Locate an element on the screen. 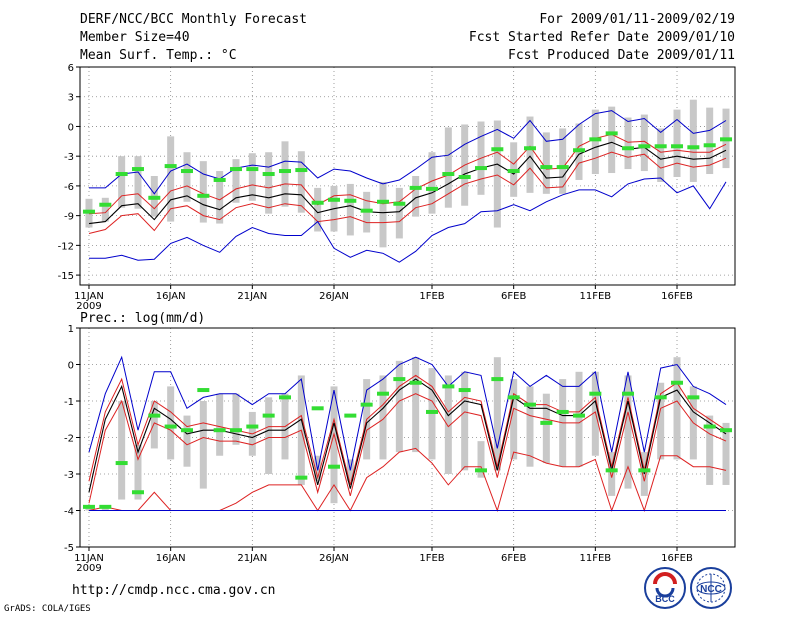 The image size is (800, 618). figure-title: DERF/NCC/BCC Monthly Forecast is located at coordinates (193, 19).